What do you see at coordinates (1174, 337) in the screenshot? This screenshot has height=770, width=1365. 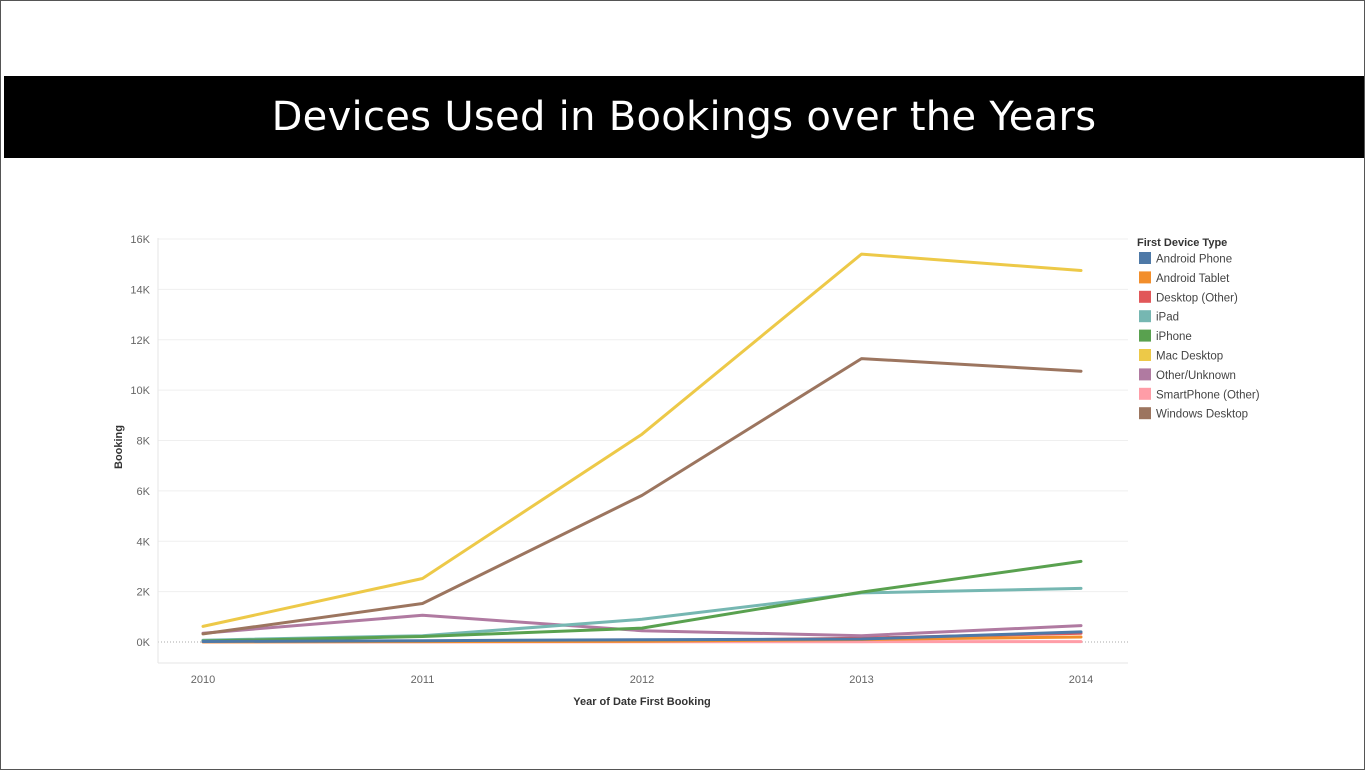 I see `legend-label: iPhone` at bounding box center [1174, 337].